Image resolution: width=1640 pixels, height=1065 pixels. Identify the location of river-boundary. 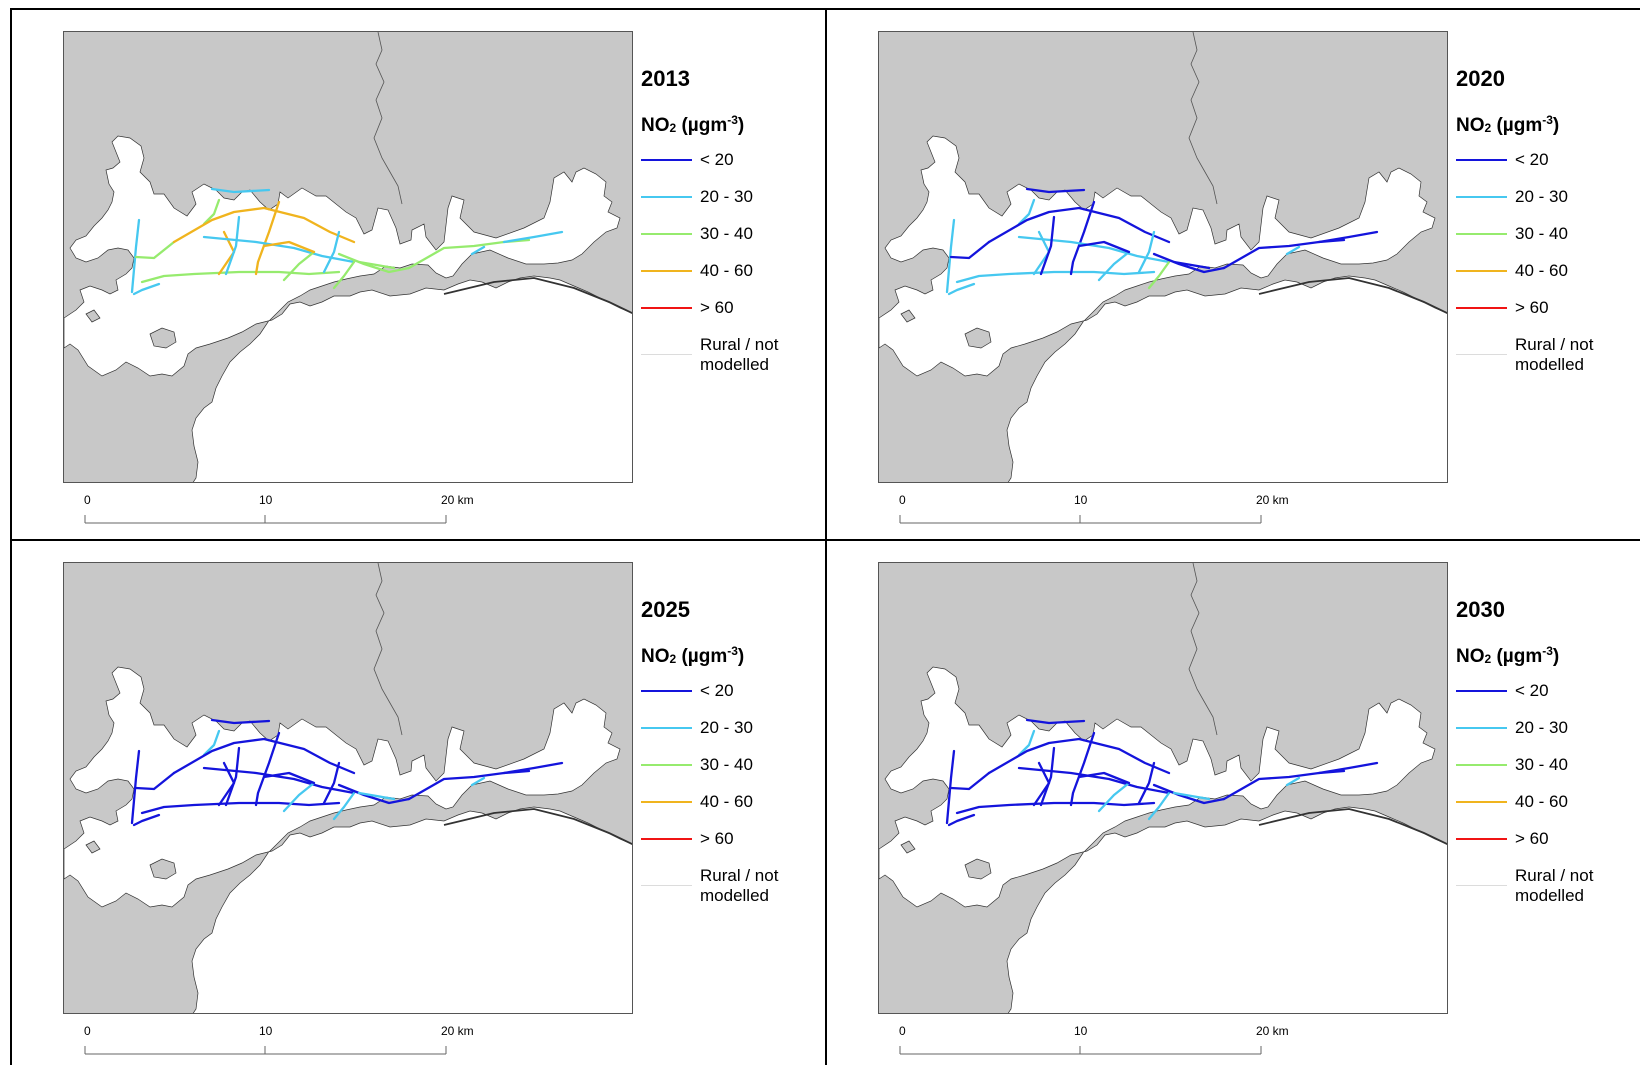
(1203, 649).